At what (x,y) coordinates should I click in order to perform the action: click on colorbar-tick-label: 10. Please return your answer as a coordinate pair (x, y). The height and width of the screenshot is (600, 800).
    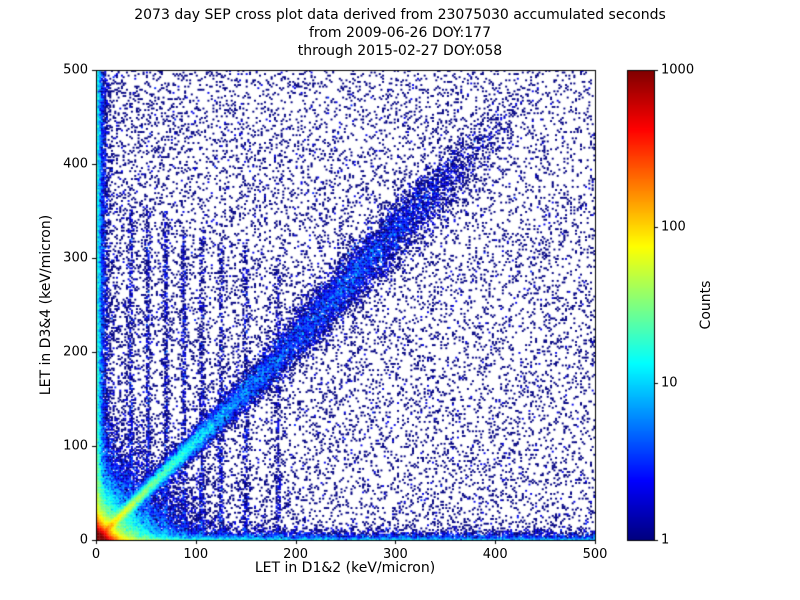
    Looking at the image, I should click on (669, 383).